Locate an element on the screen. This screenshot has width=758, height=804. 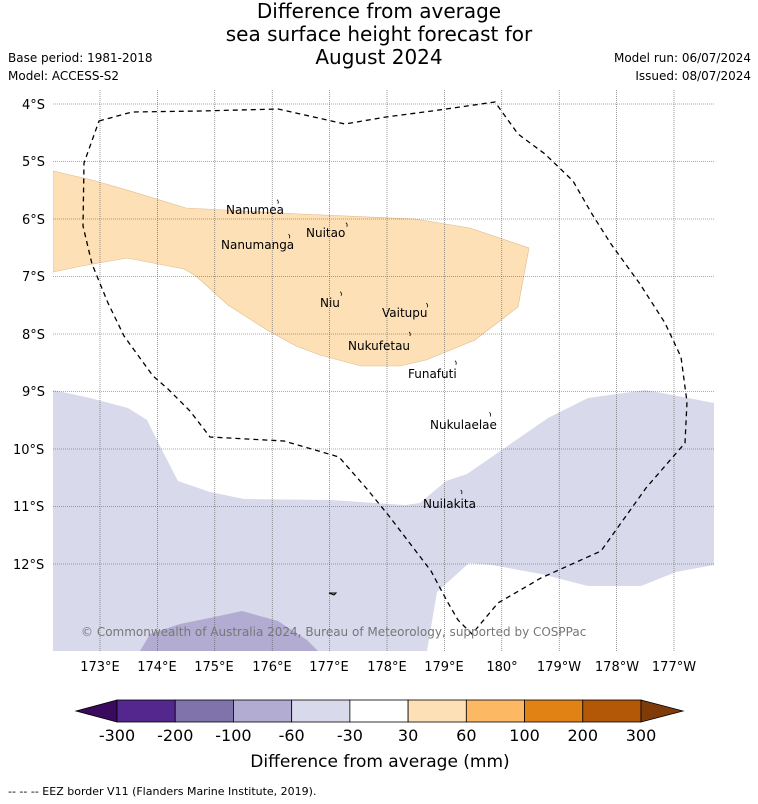
lat-label: 9°S is located at coordinates (33, 392).